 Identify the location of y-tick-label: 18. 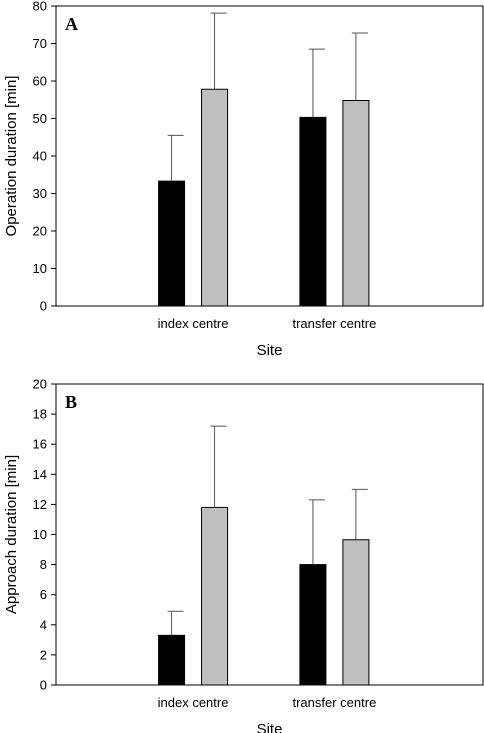
(40, 414).